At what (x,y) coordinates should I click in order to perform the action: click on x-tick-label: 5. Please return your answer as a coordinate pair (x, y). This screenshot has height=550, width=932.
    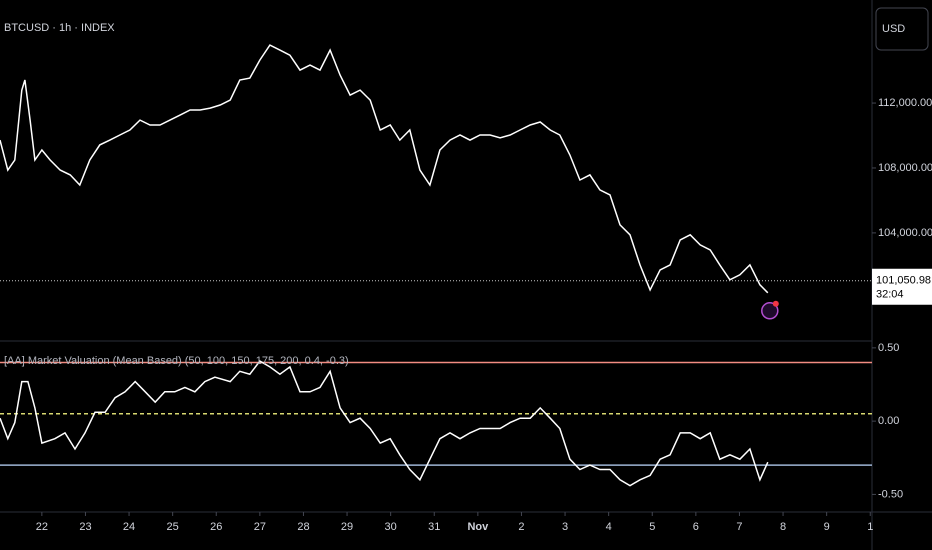
    Looking at the image, I should click on (652, 527).